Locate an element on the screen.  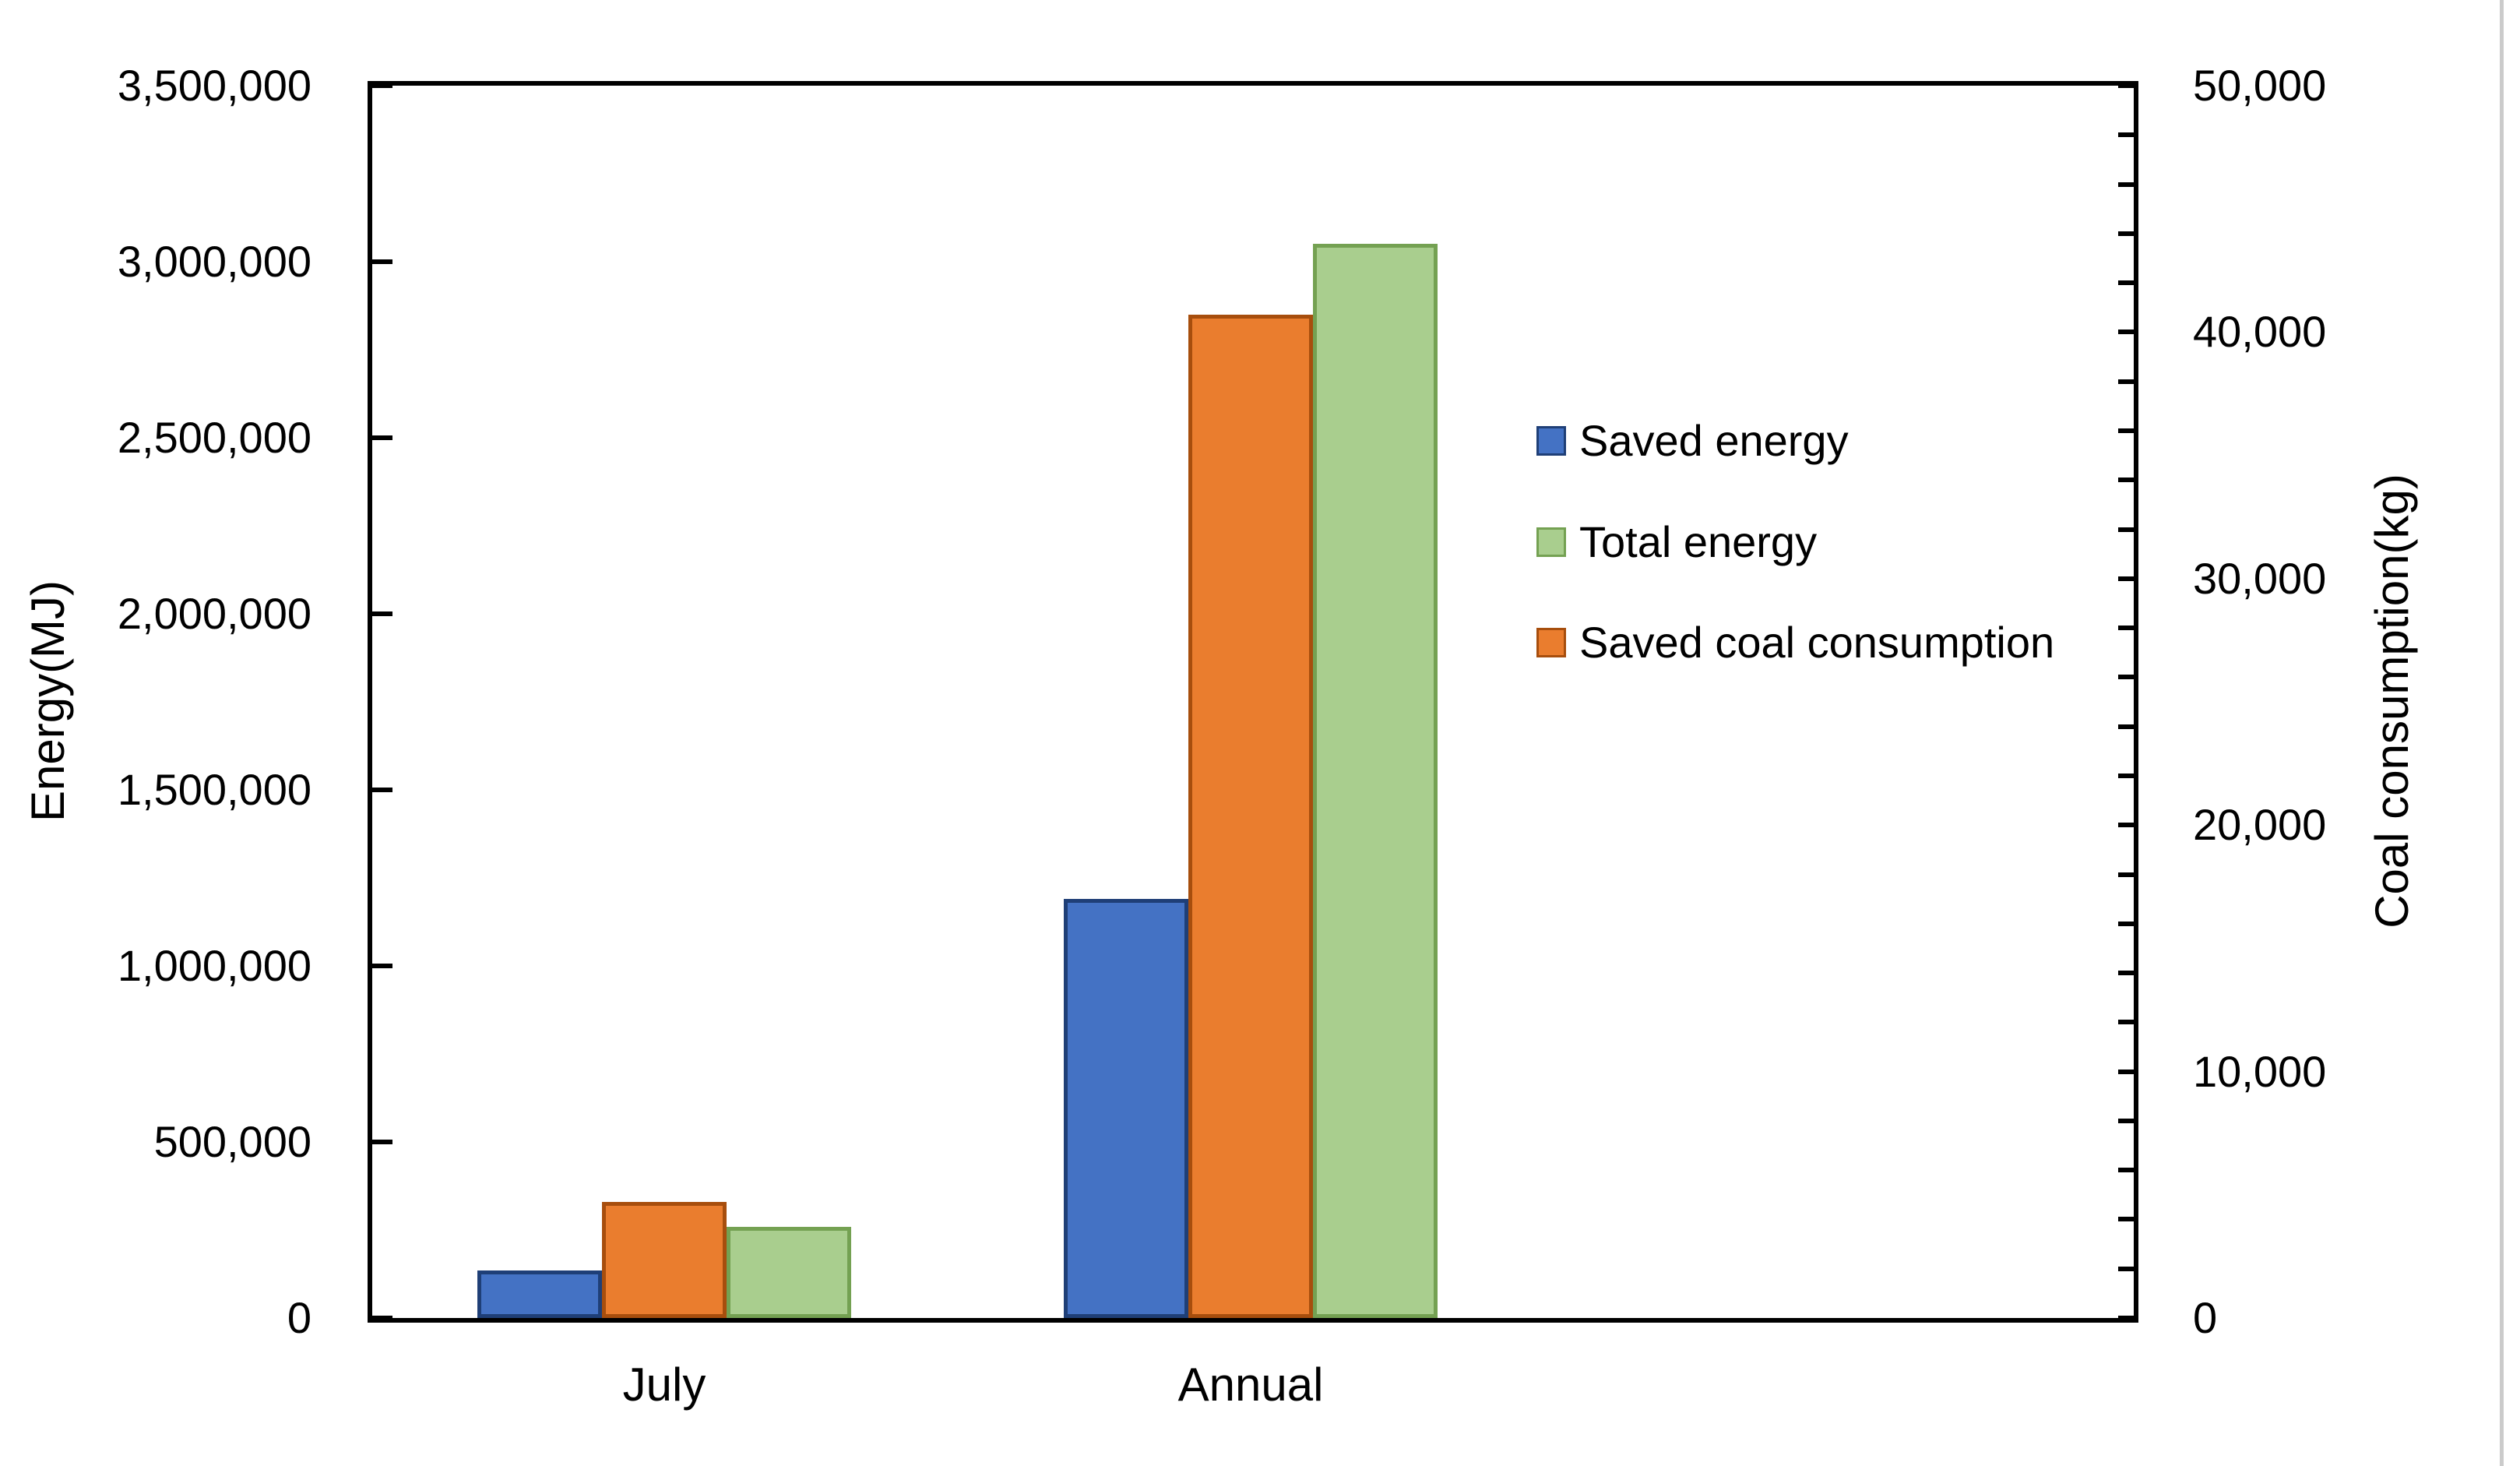
y-left-tick-label: 1,000,000 is located at coordinates (214, 965).